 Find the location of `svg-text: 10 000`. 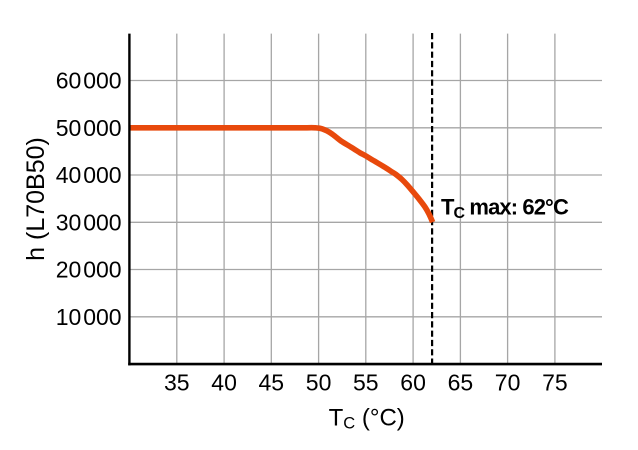

svg-text: 10 000 is located at coordinates (89, 317).